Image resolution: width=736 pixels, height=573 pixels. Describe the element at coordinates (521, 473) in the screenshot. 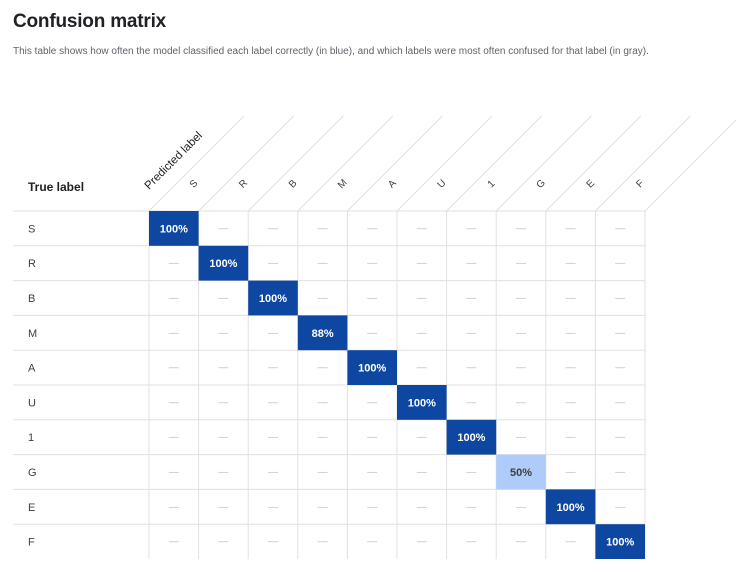

I see `cell-value: 50%` at that location.